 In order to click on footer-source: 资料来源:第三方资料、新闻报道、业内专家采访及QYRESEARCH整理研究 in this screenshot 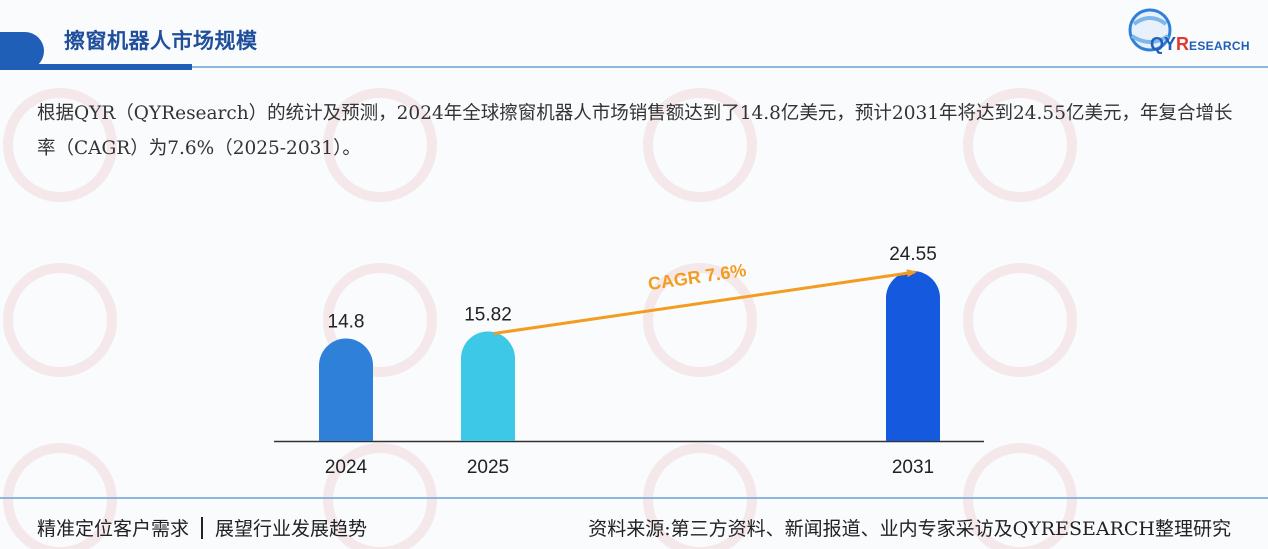, I will do `click(909, 529)`.